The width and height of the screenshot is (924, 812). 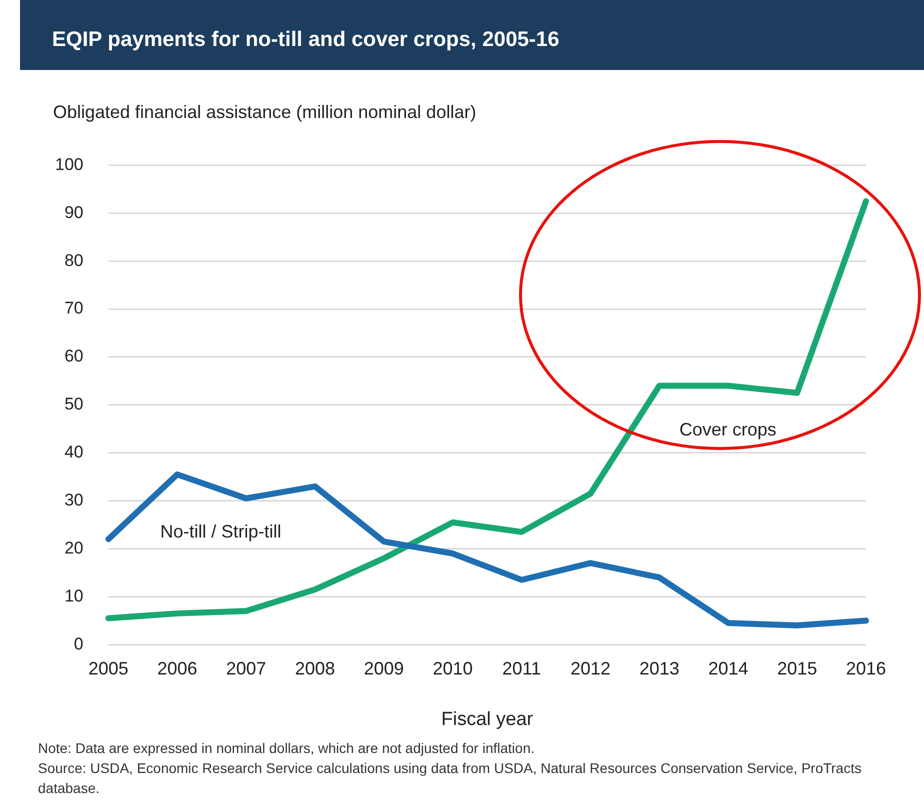 What do you see at coordinates (69, 164) in the screenshot?
I see `y-tick-label: 100` at bounding box center [69, 164].